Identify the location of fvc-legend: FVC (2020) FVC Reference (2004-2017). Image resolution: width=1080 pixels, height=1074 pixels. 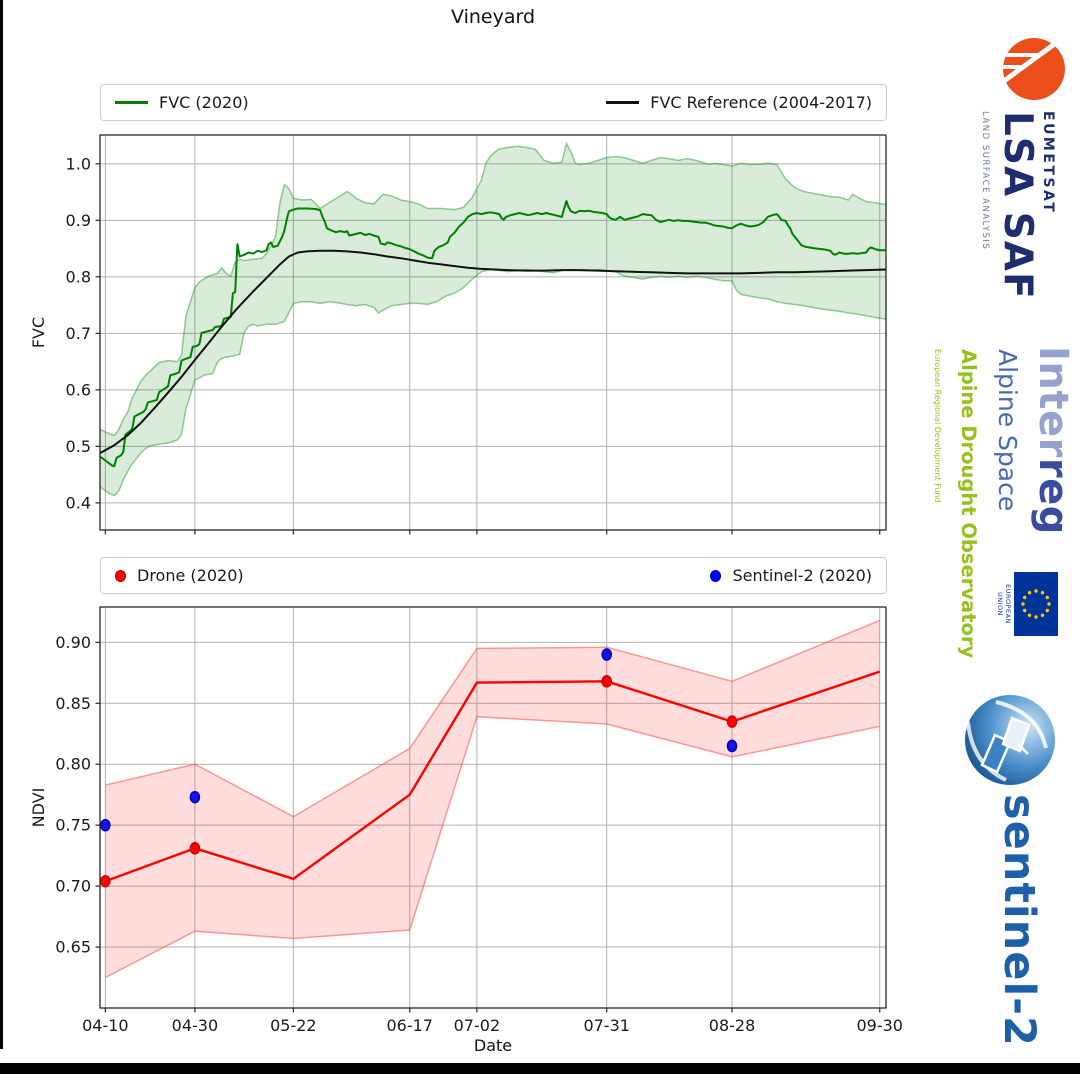
(493, 102).